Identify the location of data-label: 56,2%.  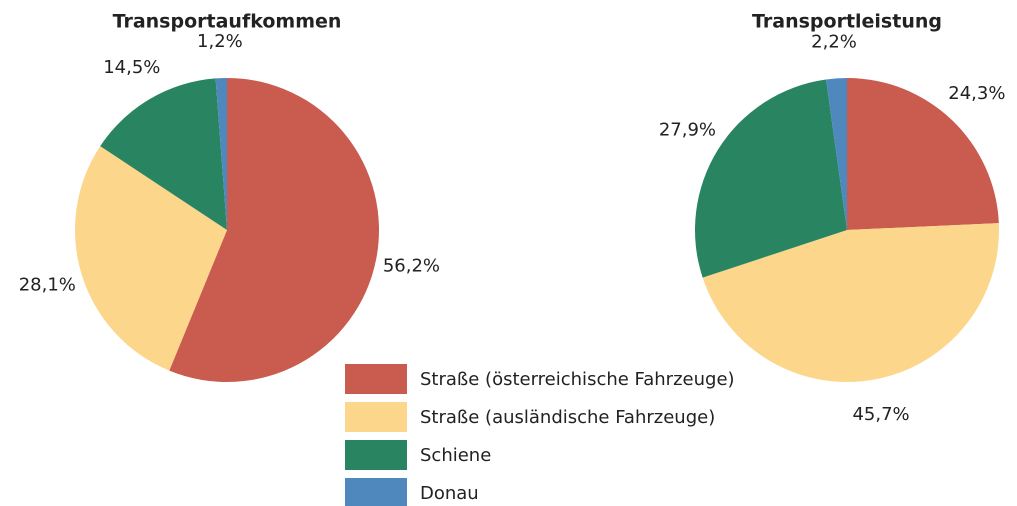
(411, 265).